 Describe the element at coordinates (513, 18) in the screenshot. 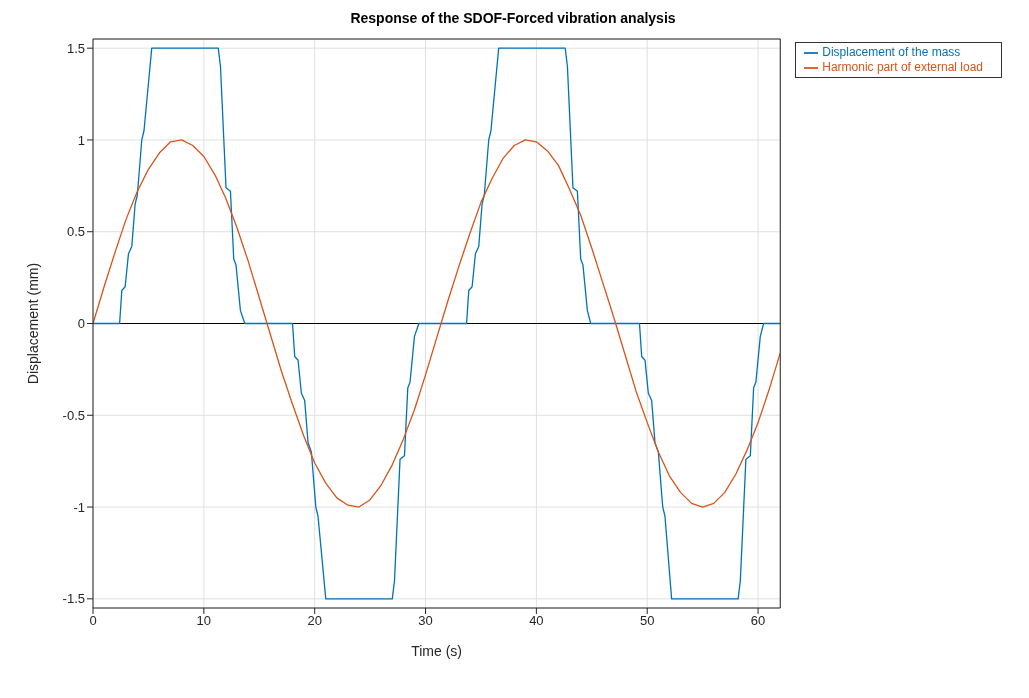

I see `chart-title: Response of the SDOF-Forced vibration analysis` at that location.